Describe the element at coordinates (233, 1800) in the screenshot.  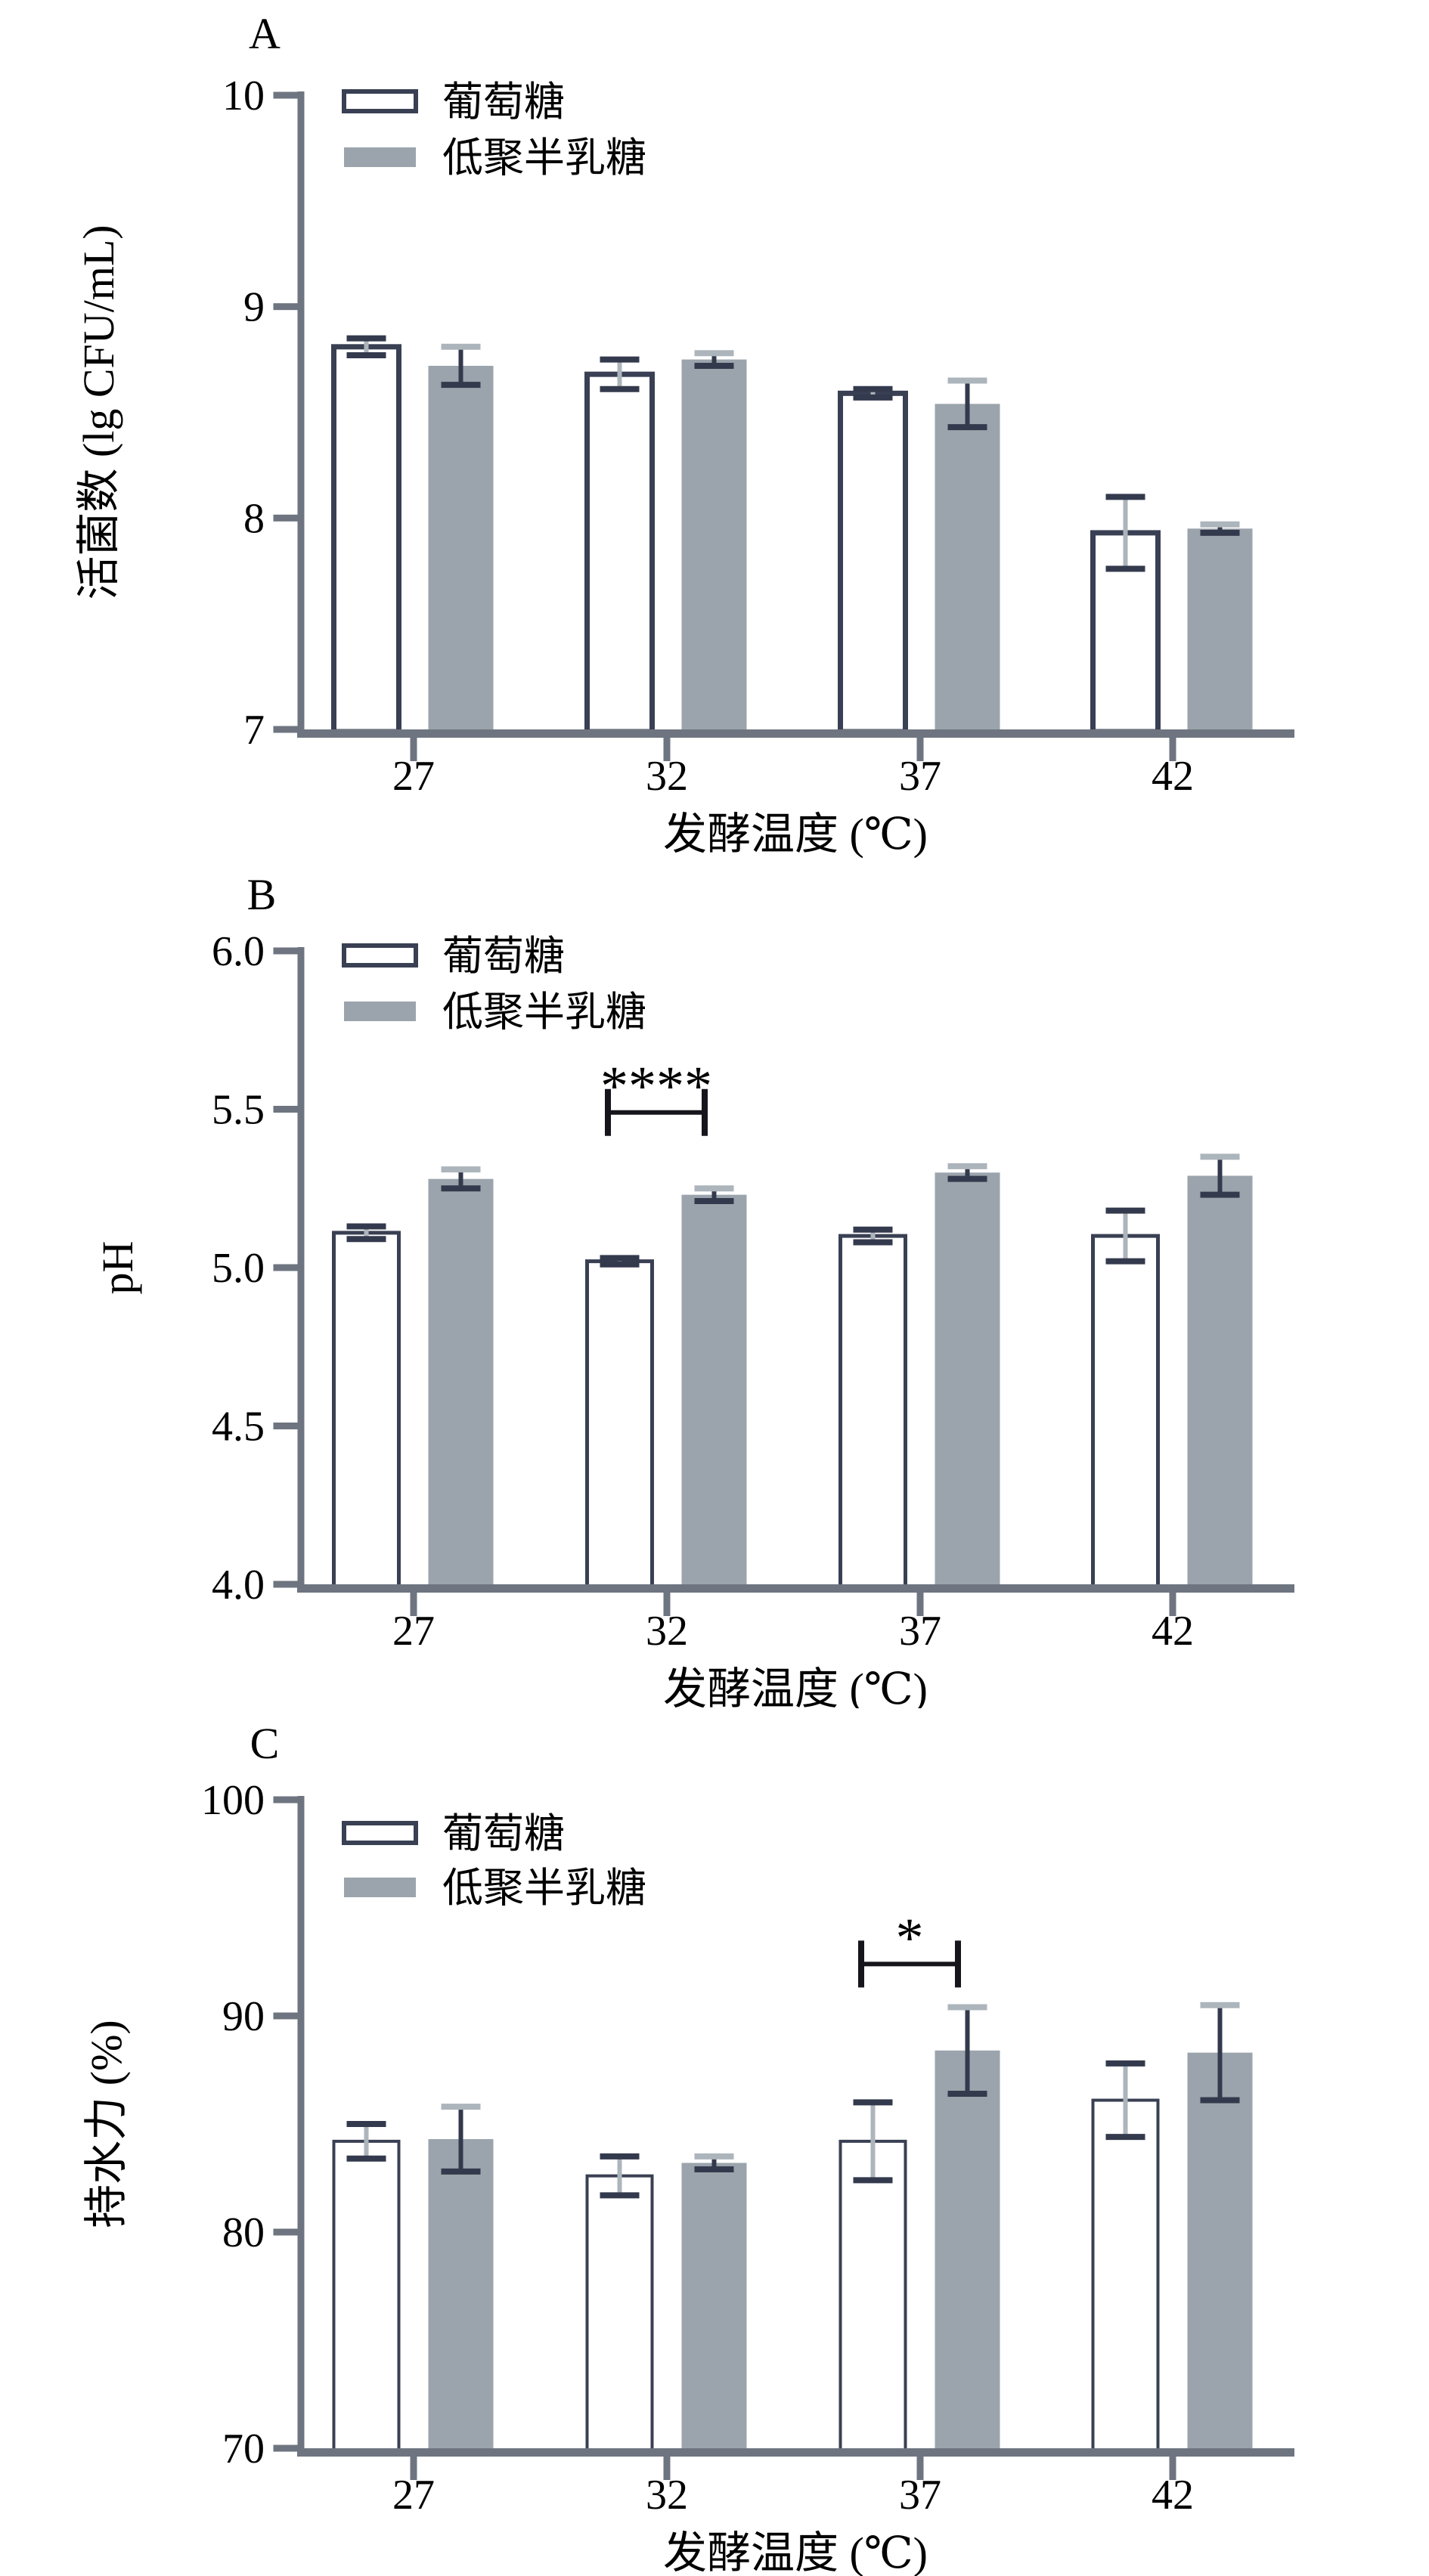
I see `y-tick-label: 100` at that location.